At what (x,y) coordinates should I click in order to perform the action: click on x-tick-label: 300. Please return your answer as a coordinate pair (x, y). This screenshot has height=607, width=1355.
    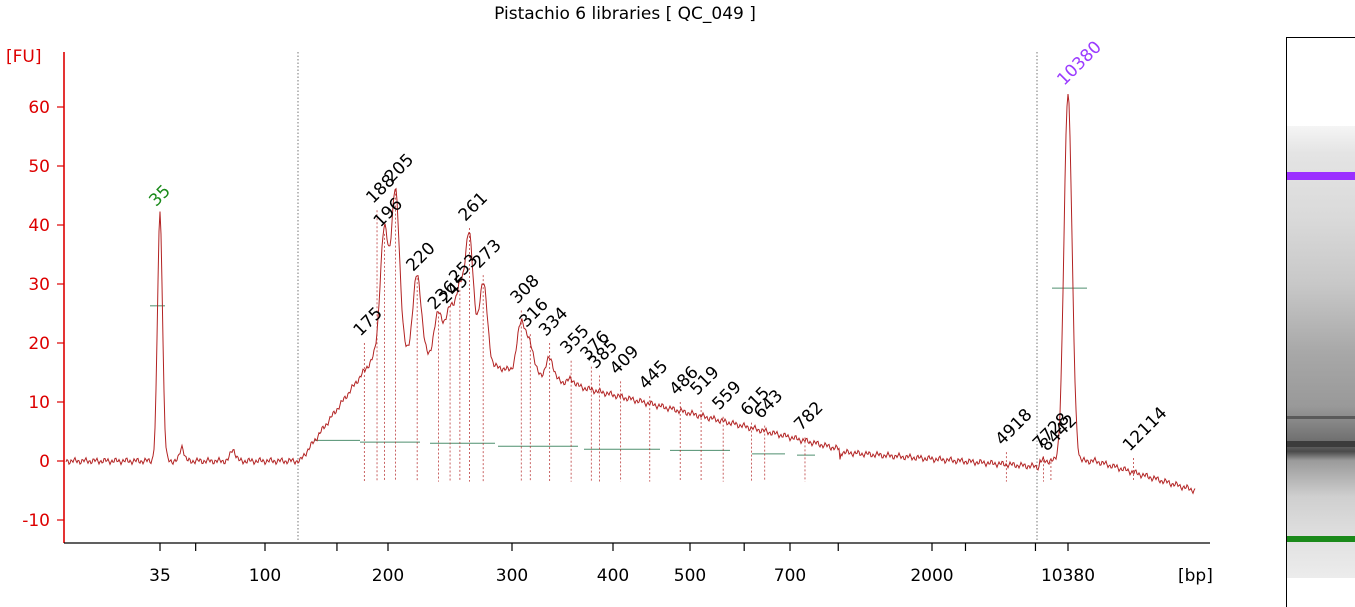
    Looking at the image, I should click on (512, 576).